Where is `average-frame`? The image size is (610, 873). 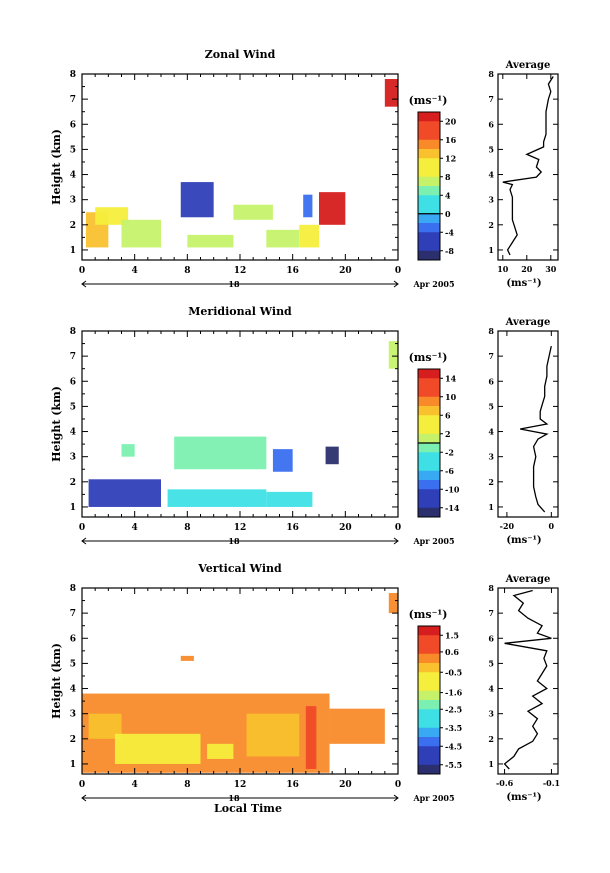
average-frame is located at coordinates (528, 424).